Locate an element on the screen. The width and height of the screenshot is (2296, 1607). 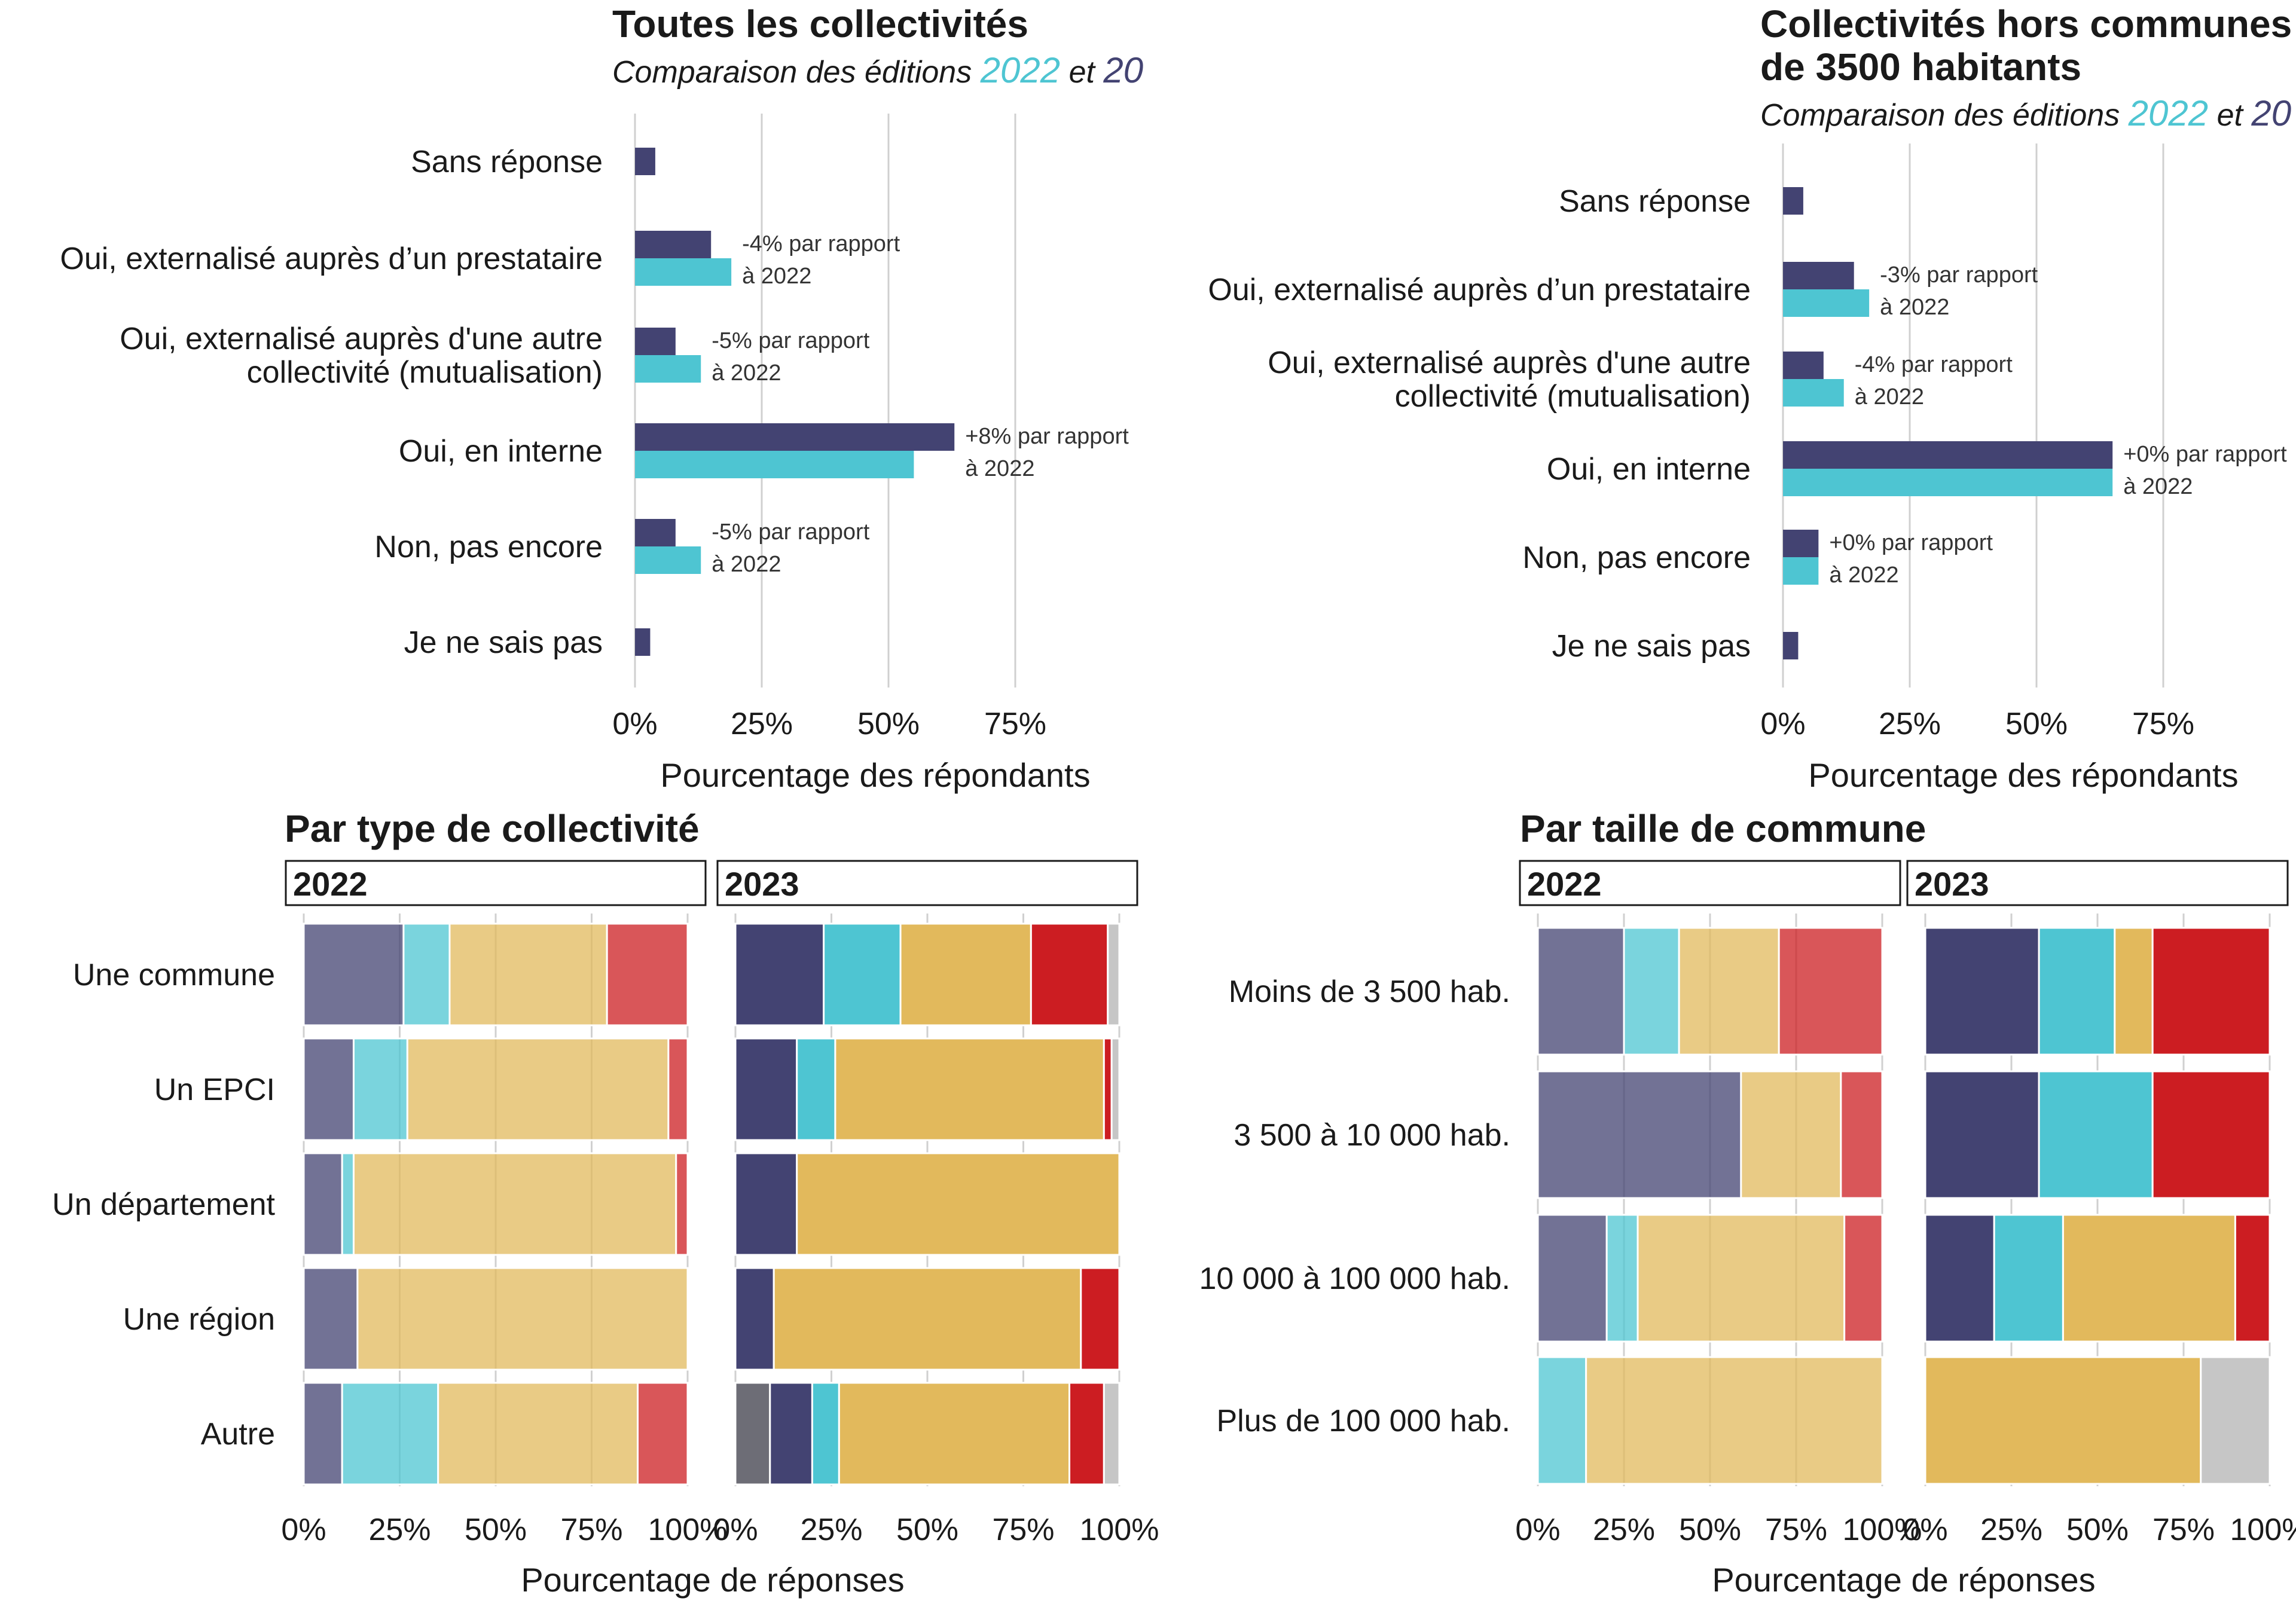
category-label: 3 500 à 10 000 hab. is located at coordinates (1372, 1135).